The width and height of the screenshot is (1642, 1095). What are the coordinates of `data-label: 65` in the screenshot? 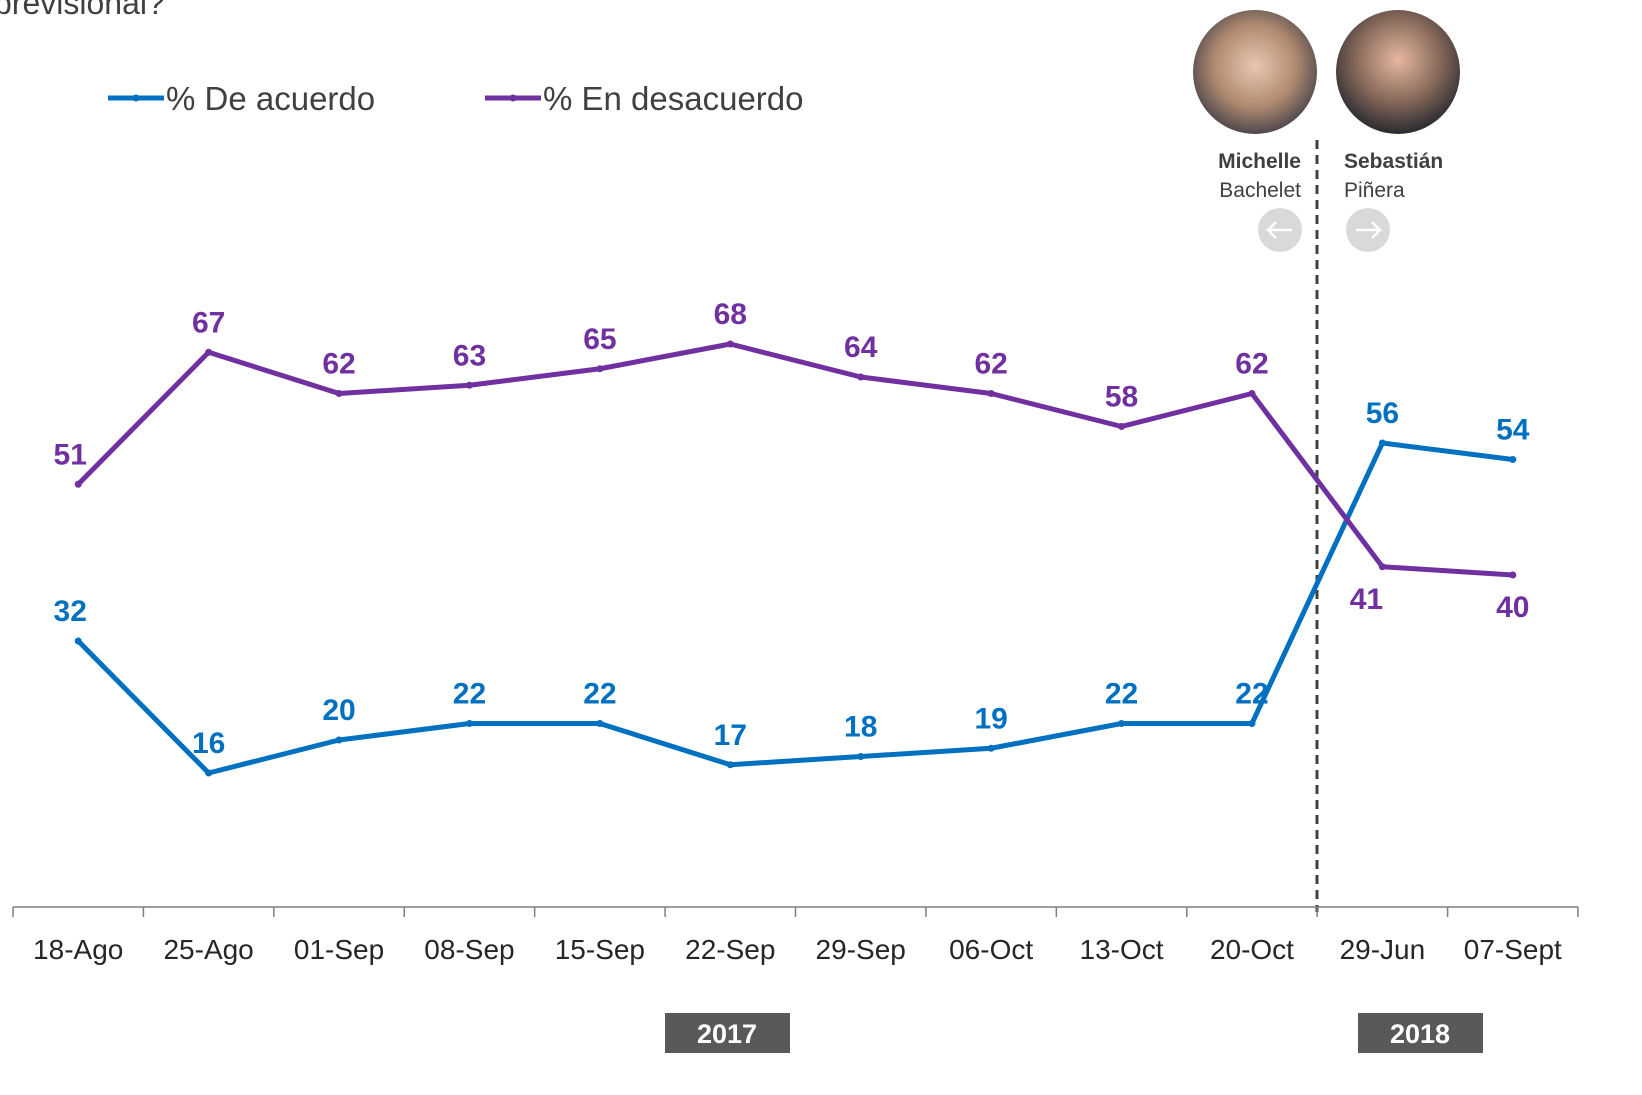 It's located at (599, 339).